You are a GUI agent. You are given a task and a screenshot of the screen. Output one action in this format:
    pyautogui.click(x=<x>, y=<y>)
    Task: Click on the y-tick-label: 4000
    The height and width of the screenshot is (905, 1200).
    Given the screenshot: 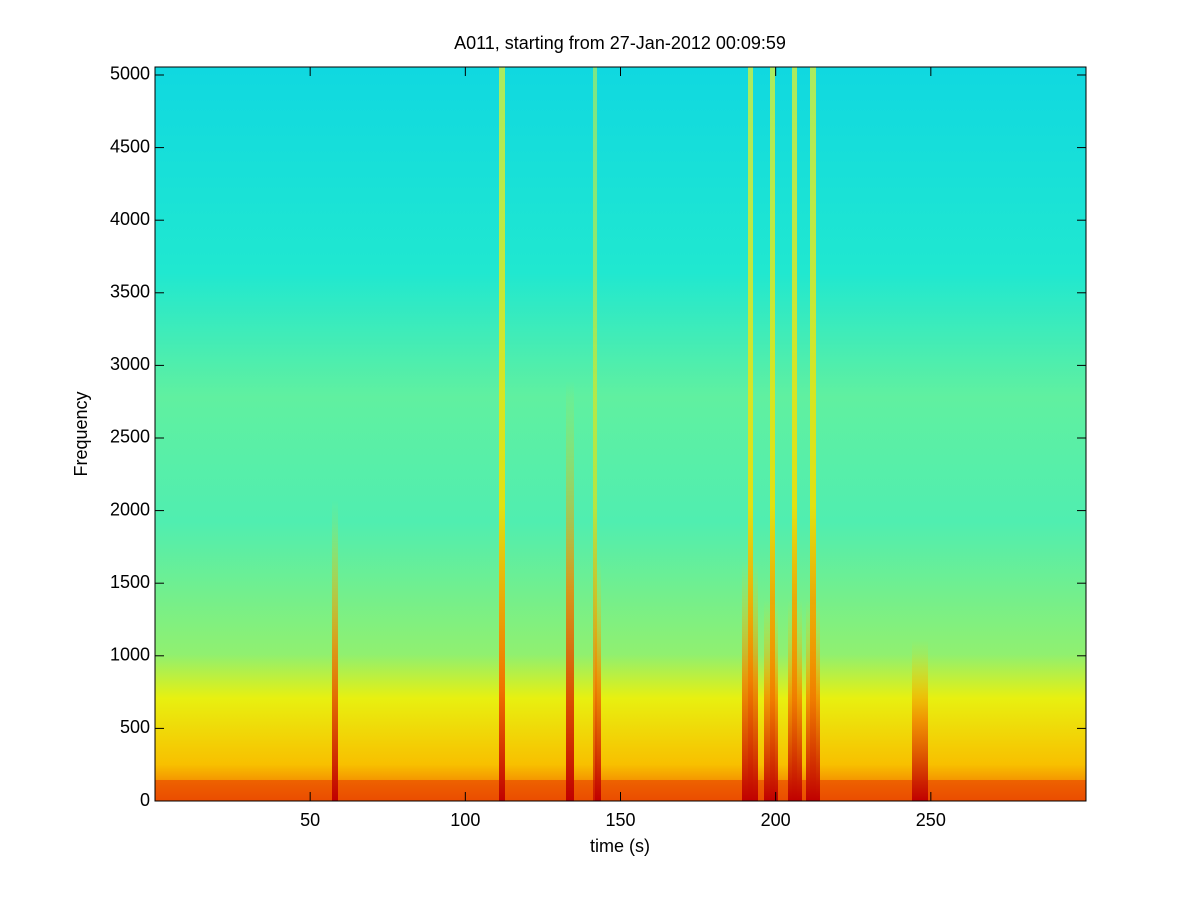 What is the action you would take?
    pyautogui.click(x=130, y=219)
    